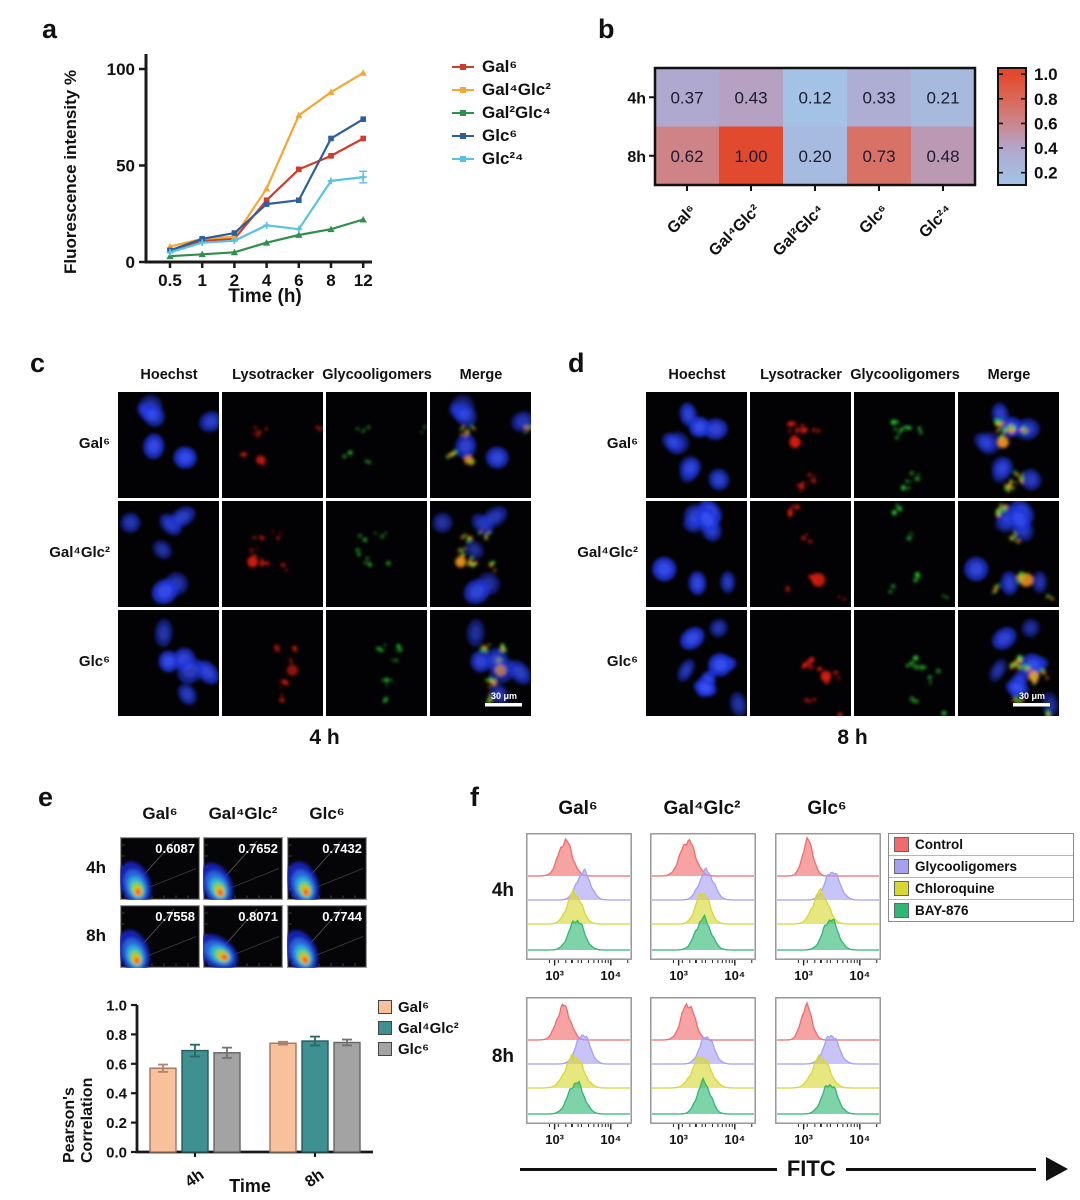 The width and height of the screenshot is (1080, 1200). Describe the element at coordinates (1046, 148) in the screenshot. I see `tick-label: 0.4` at that location.